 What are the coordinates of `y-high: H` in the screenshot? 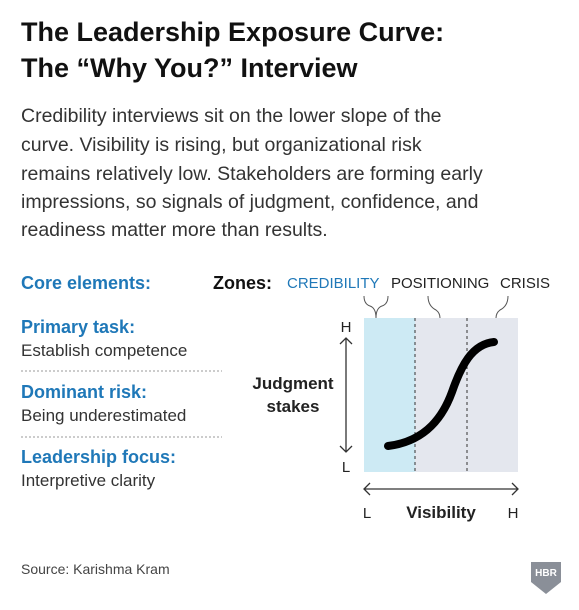 It's located at (346, 327).